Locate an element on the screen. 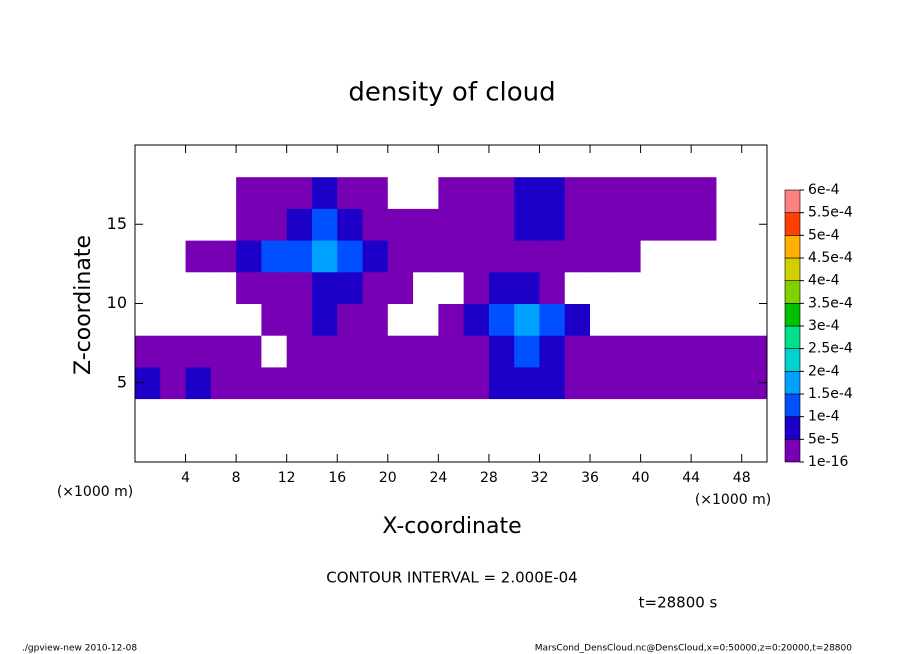 Image resolution: width=904 pixels, height=654 pixels. contour-note: CONTOUR INTERVAL = 2.000E-04 is located at coordinates (451, 578).